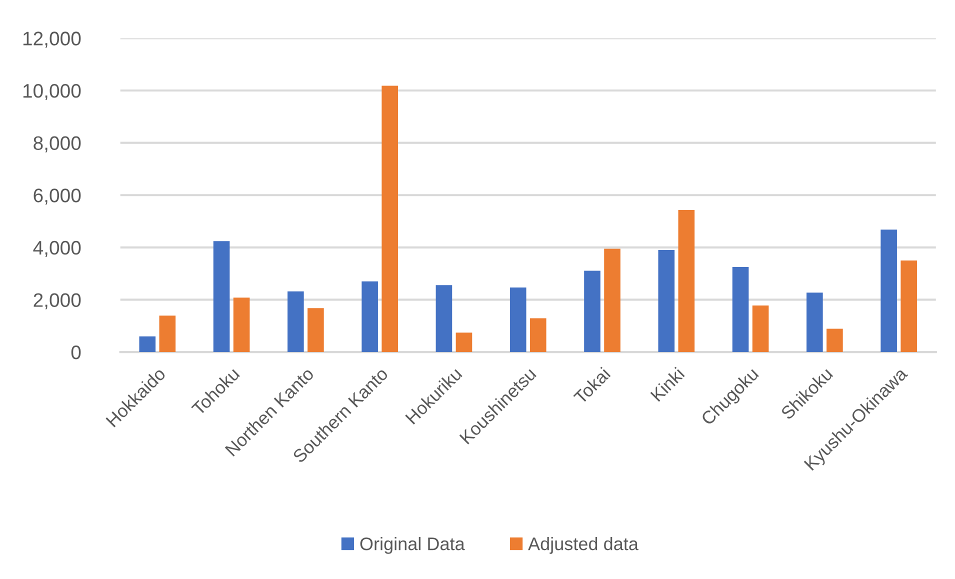 The image size is (955, 579). What do you see at coordinates (57, 144) in the screenshot?
I see `y-tick-label: 8,000` at bounding box center [57, 144].